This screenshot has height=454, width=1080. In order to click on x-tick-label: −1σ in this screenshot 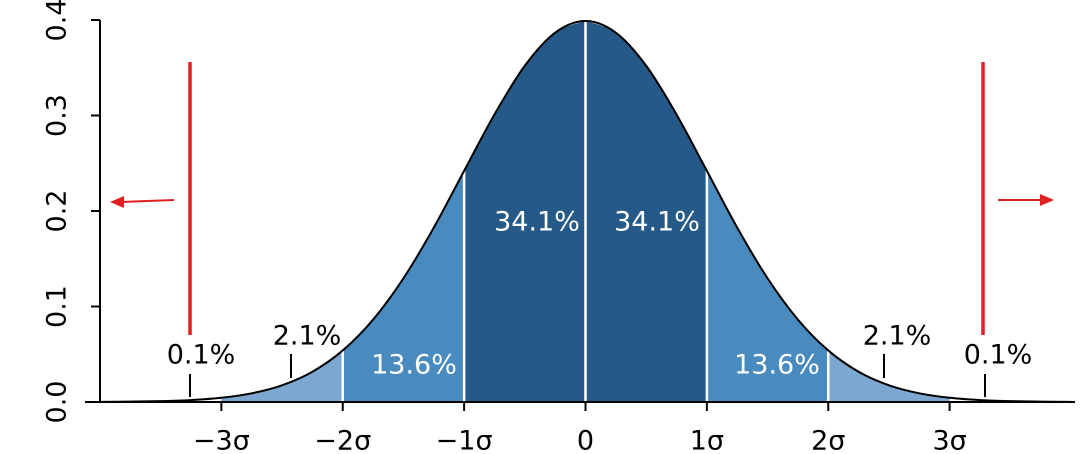, I will do `click(464, 440)`.